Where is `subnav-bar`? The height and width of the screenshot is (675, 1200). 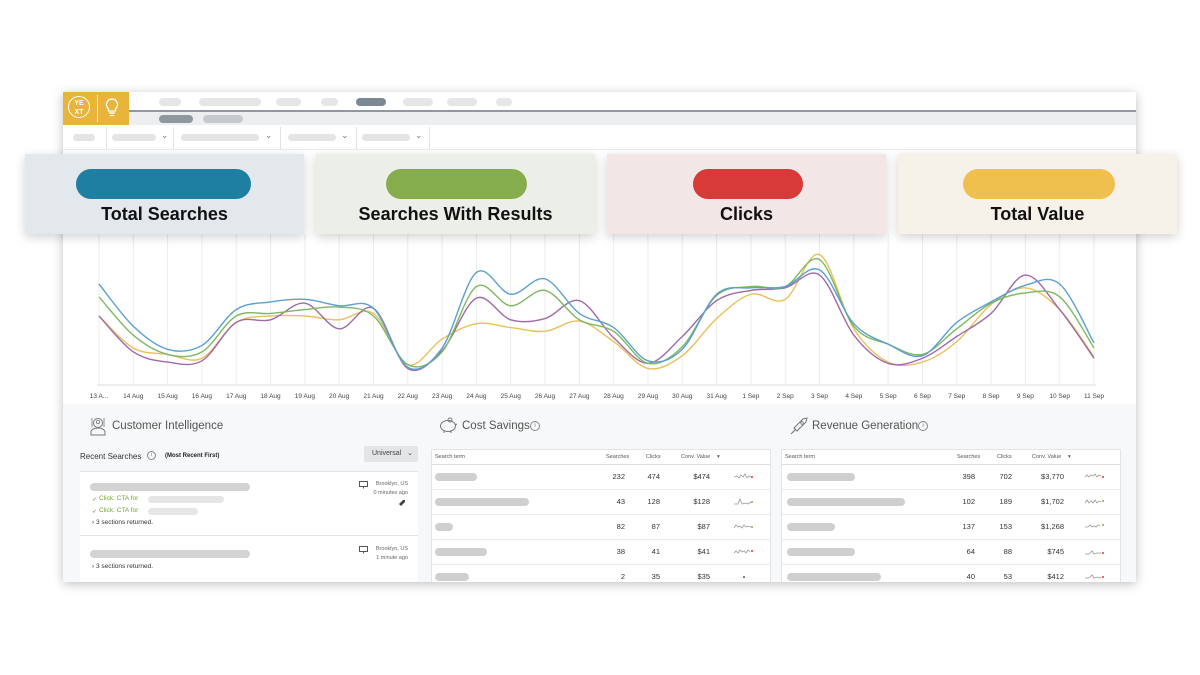
subnav-bar is located at coordinates (632, 118).